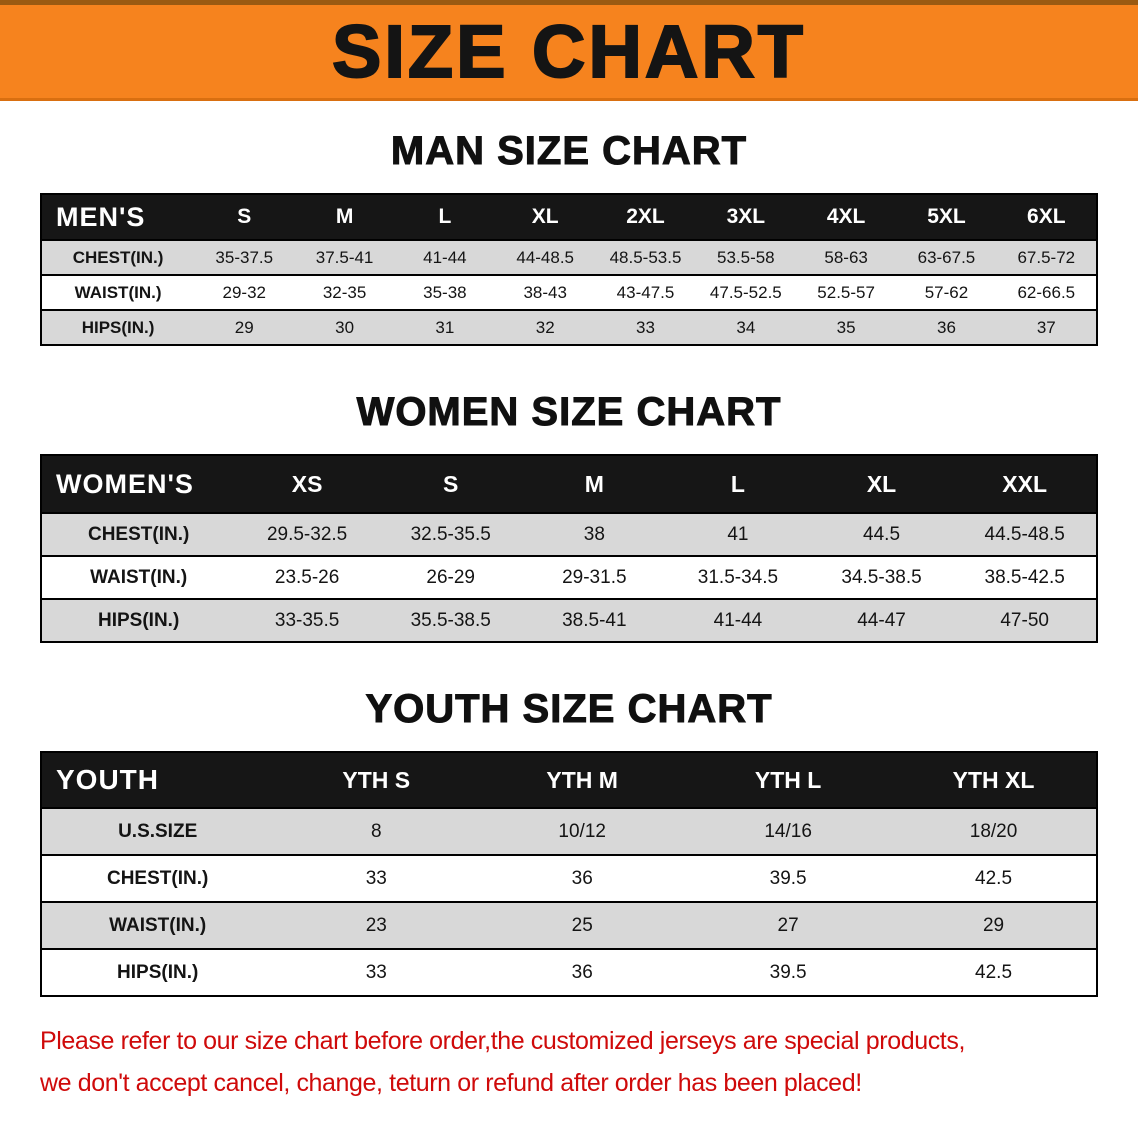 This screenshot has width=1138, height=1132. Describe the element at coordinates (993, 831) in the screenshot. I see `table-cell: 18/20` at that location.